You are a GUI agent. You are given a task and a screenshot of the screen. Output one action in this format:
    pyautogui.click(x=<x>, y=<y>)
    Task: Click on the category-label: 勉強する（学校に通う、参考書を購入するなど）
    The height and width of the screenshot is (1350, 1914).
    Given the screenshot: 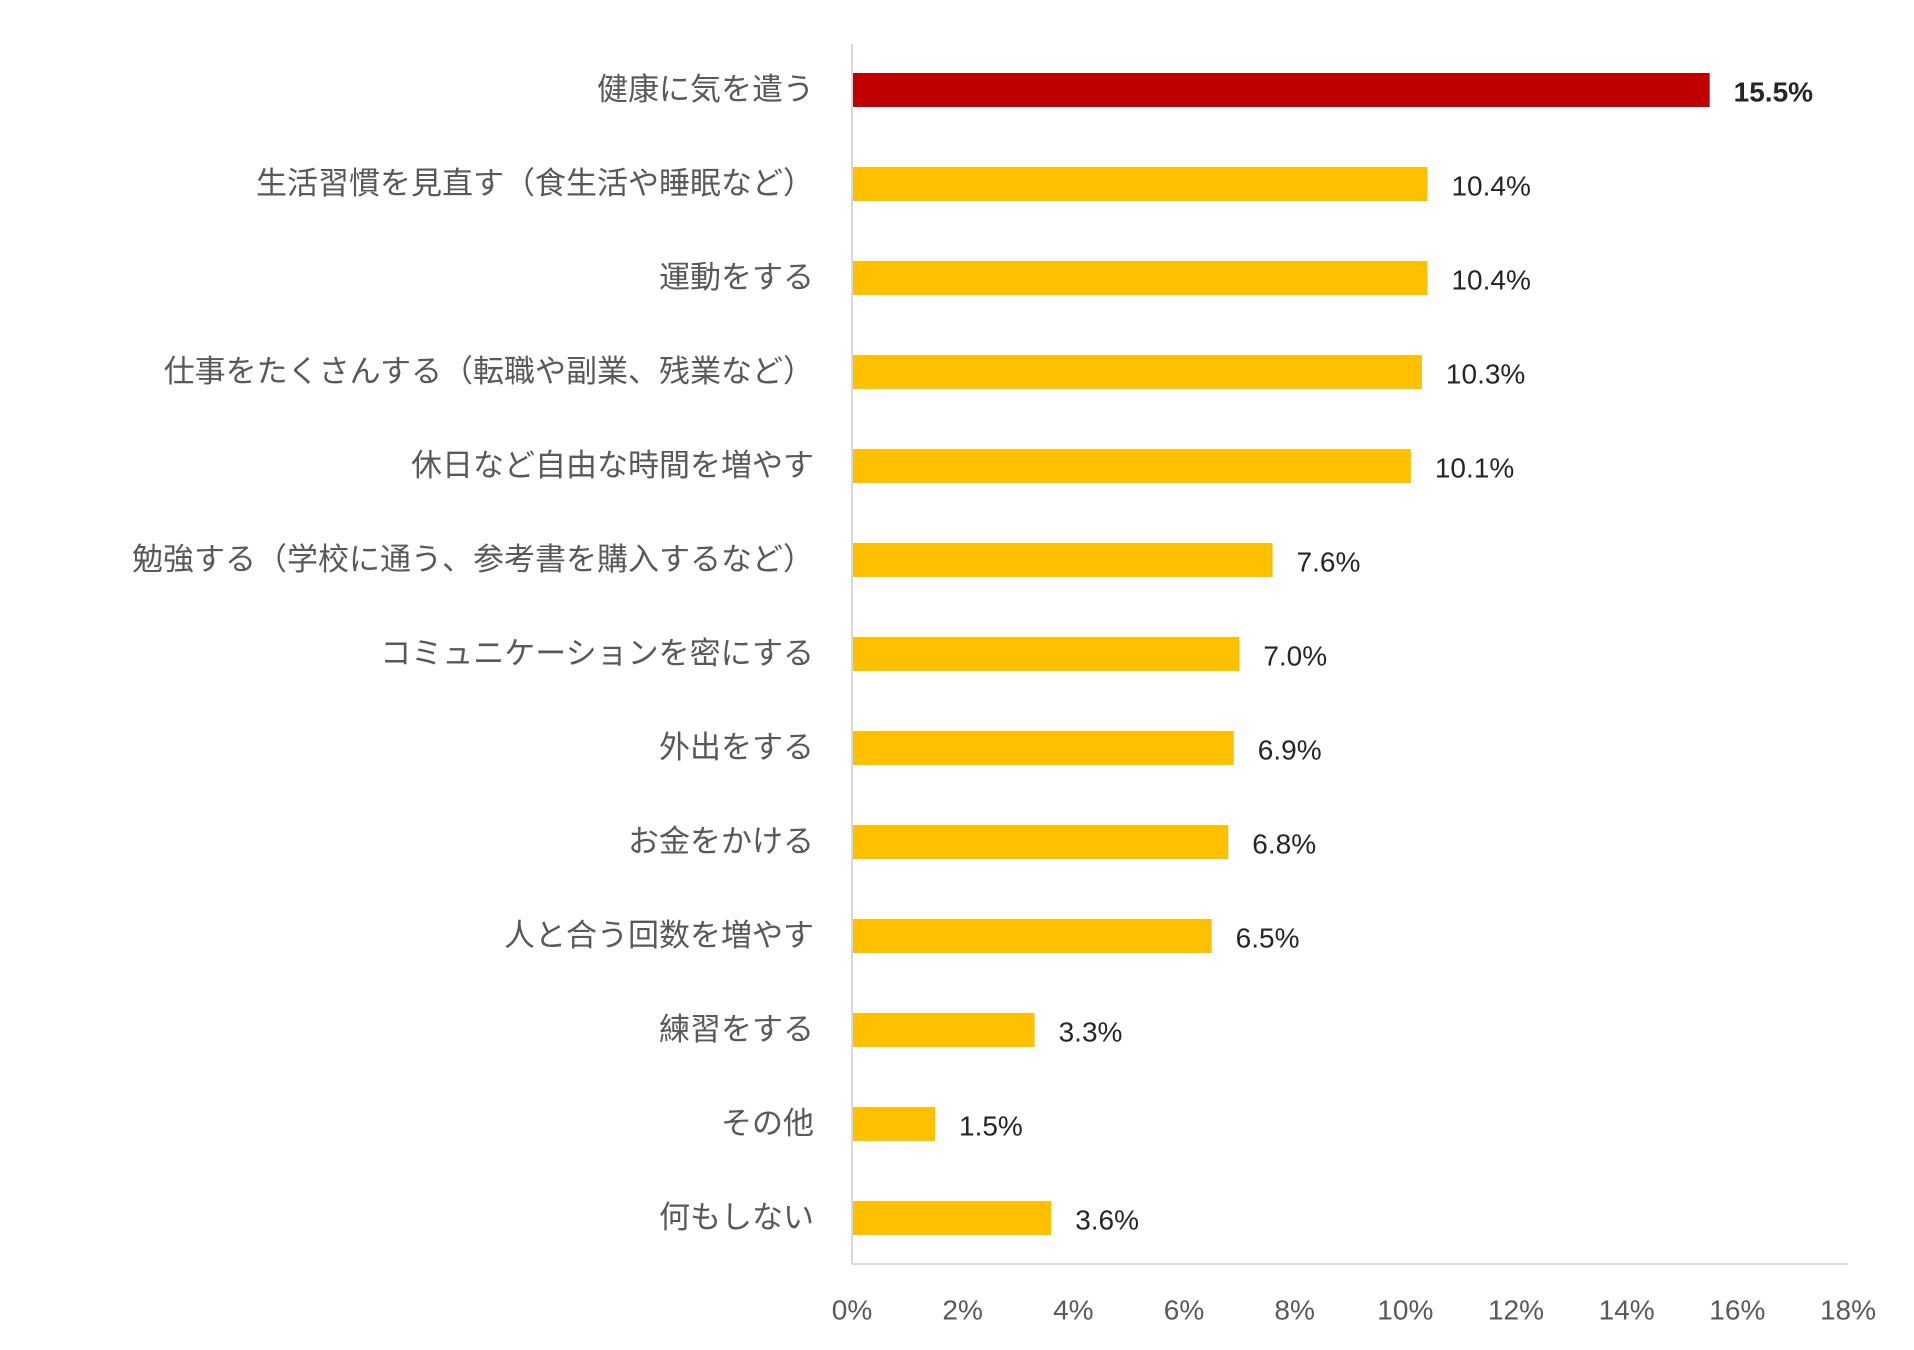 What is the action you would take?
    pyautogui.click(x=473, y=560)
    